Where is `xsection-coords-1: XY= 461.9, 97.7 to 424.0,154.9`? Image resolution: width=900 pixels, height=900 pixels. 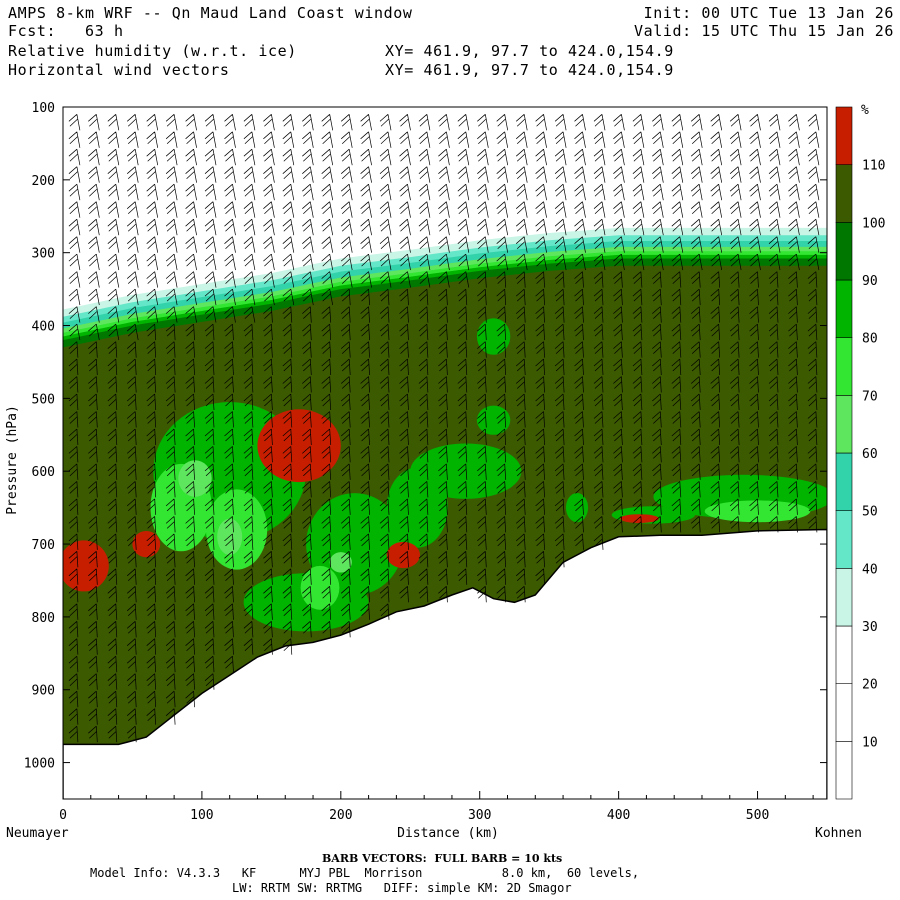
xsection-coords-1: XY= 461.9, 97.7 to 424.0,154.9 is located at coordinates (529, 51).